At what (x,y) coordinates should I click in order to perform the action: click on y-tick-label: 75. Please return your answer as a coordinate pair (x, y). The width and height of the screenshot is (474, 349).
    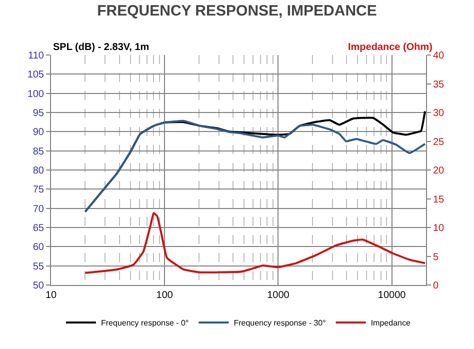
    Looking at the image, I should click on (38, 190).